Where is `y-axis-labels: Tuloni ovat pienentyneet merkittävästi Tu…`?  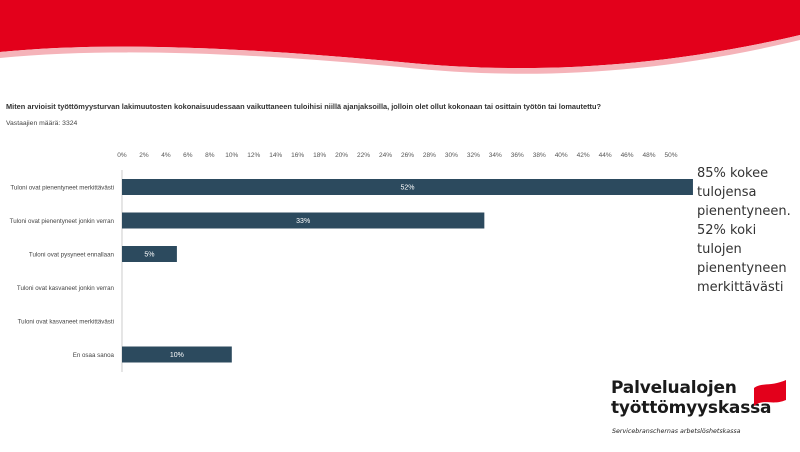
y-axis-labels: Tuloni ovat pienentyneet merkittävästi Tu… is located at coordinates (62, 272).